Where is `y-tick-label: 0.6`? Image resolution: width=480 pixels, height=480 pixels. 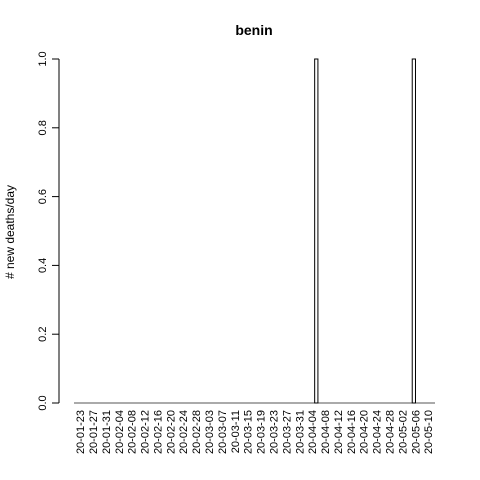 y-tick-label: 0.6 is located at coordinates (43, 196).